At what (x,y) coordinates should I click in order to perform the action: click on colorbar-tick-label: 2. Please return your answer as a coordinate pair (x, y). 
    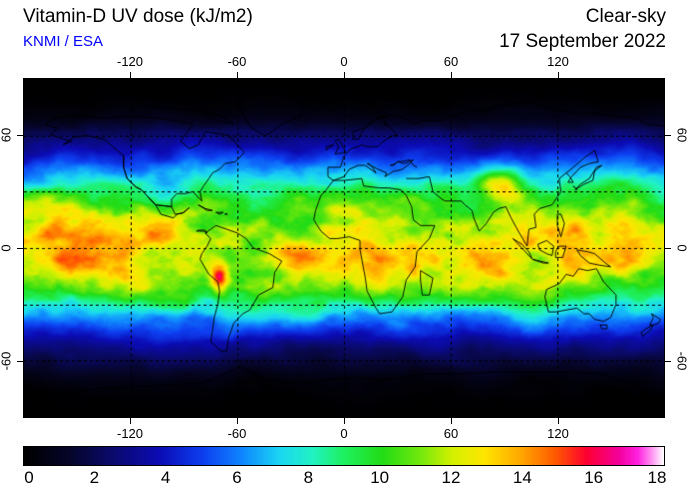
    Looking at the image, I should click on (94, 477).